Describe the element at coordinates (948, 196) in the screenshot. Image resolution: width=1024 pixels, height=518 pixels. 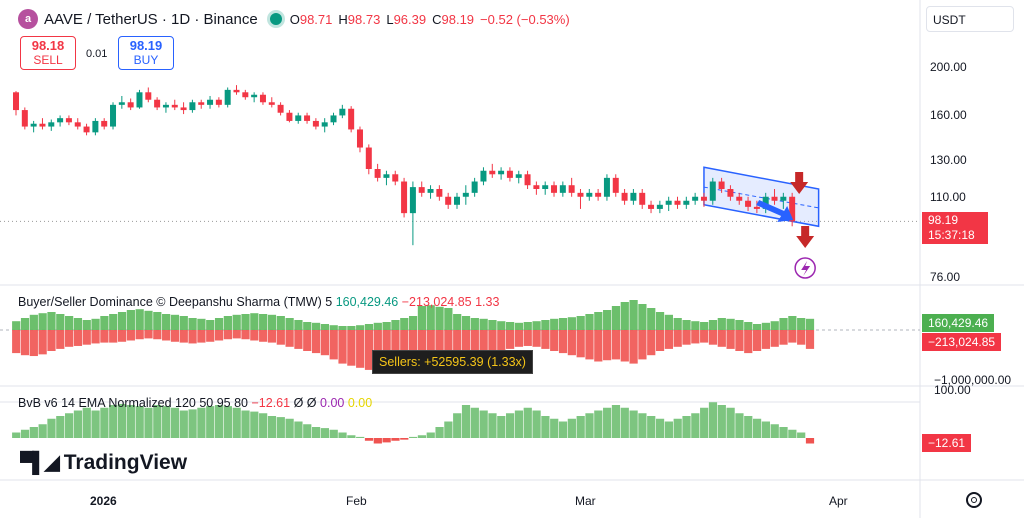
I see `y-tick-label: 110.00` at that location.